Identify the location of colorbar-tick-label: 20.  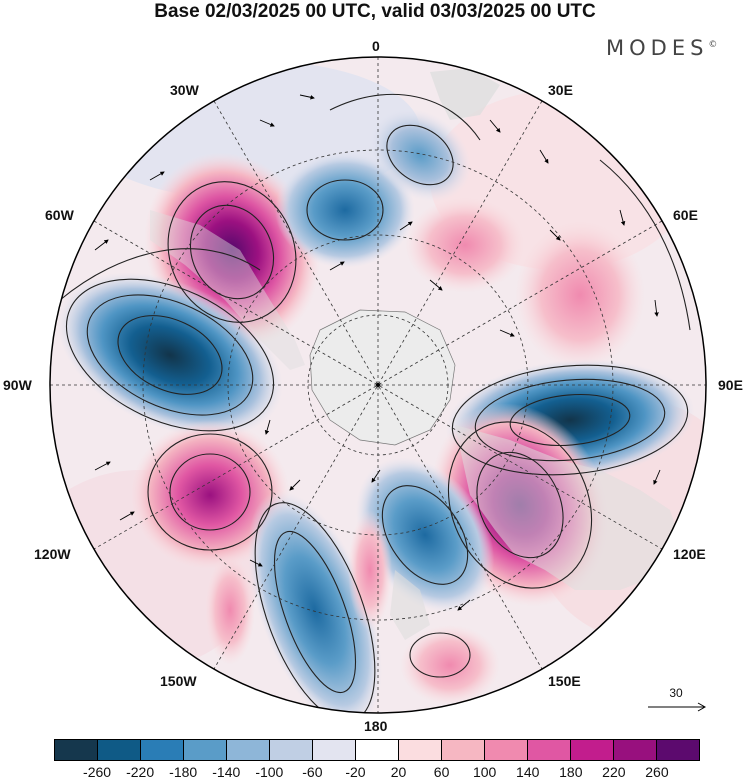
(398, 772).